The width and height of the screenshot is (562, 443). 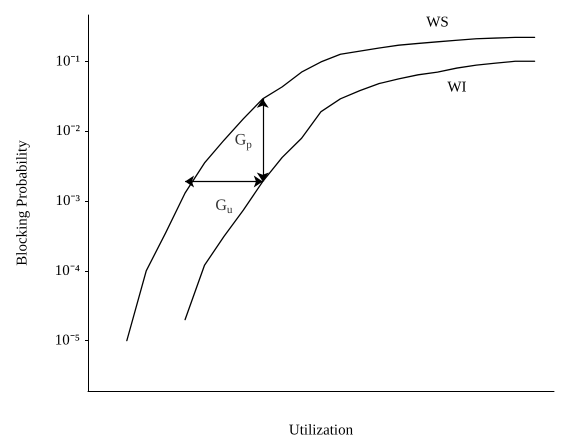 What do you see at coordinates (22, 203) in the screenshot?
I see `y-axis-title: Blocking Probability` at bounding box center [22, 203].